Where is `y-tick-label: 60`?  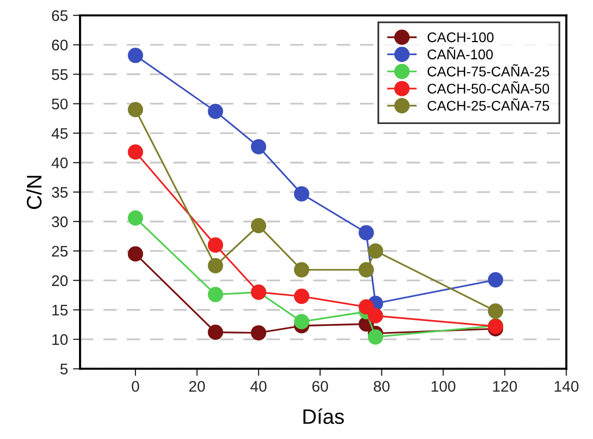
y-tick-label: 60 is located at coordinates (60, 45).